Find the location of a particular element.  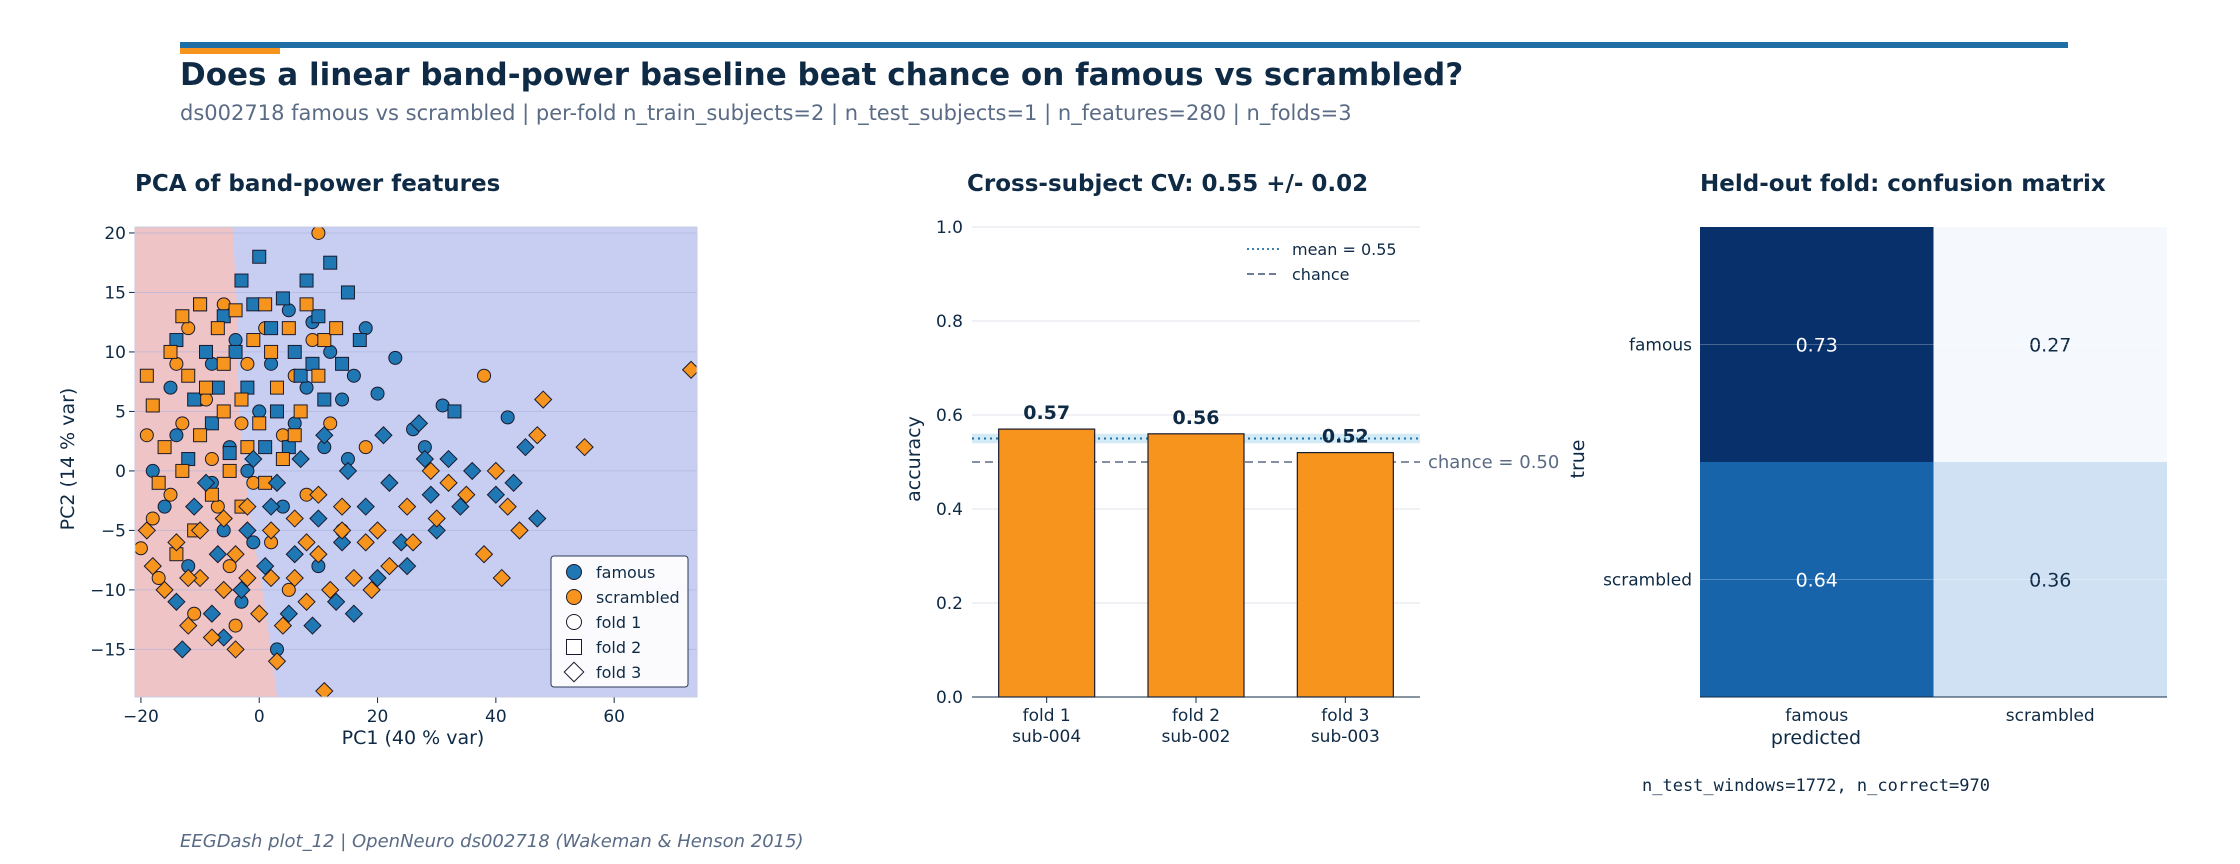

pca-xtick-label: 20 is located at coordinates (378, 717).